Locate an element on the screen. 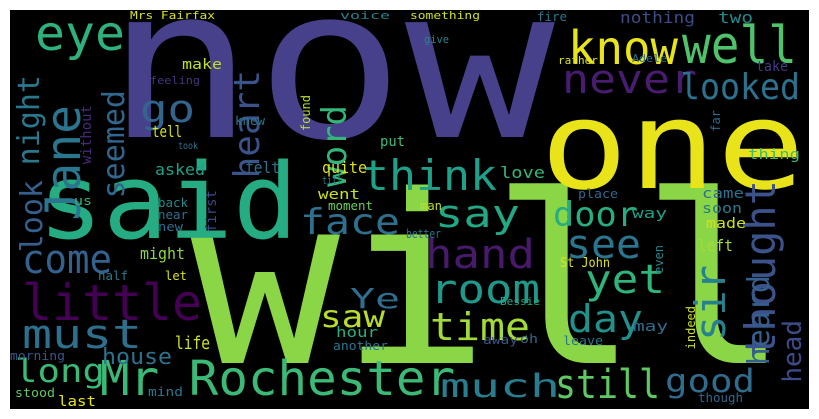  word-back: back is located at coordinates (173, 203).